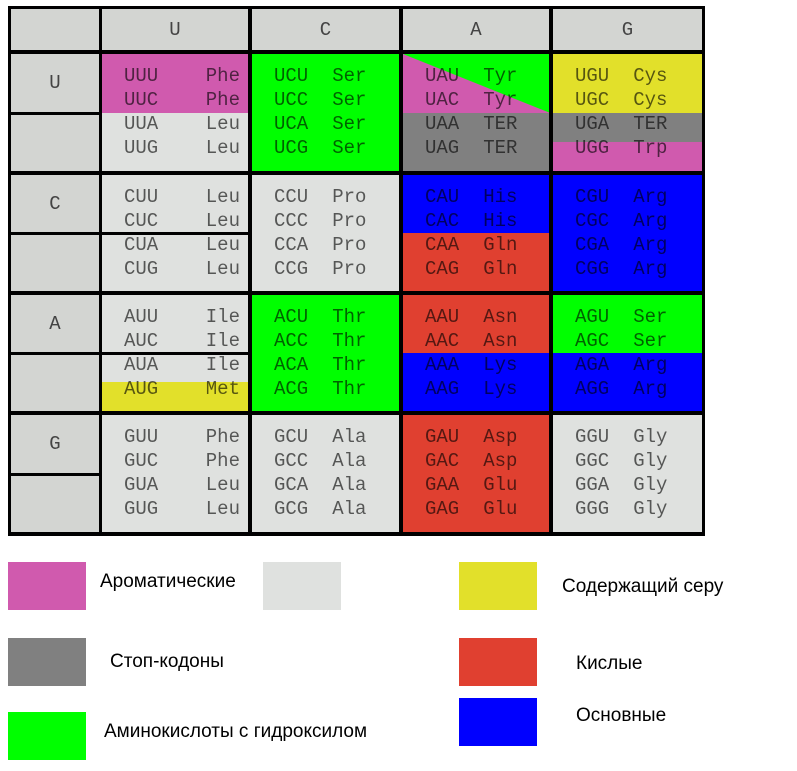 The height and width of the screenshot is (771, 797). What do you see at coordinates (592, 461) in the screenshot?
I see `codon-text: GGC` at bounding box center [592, 461].